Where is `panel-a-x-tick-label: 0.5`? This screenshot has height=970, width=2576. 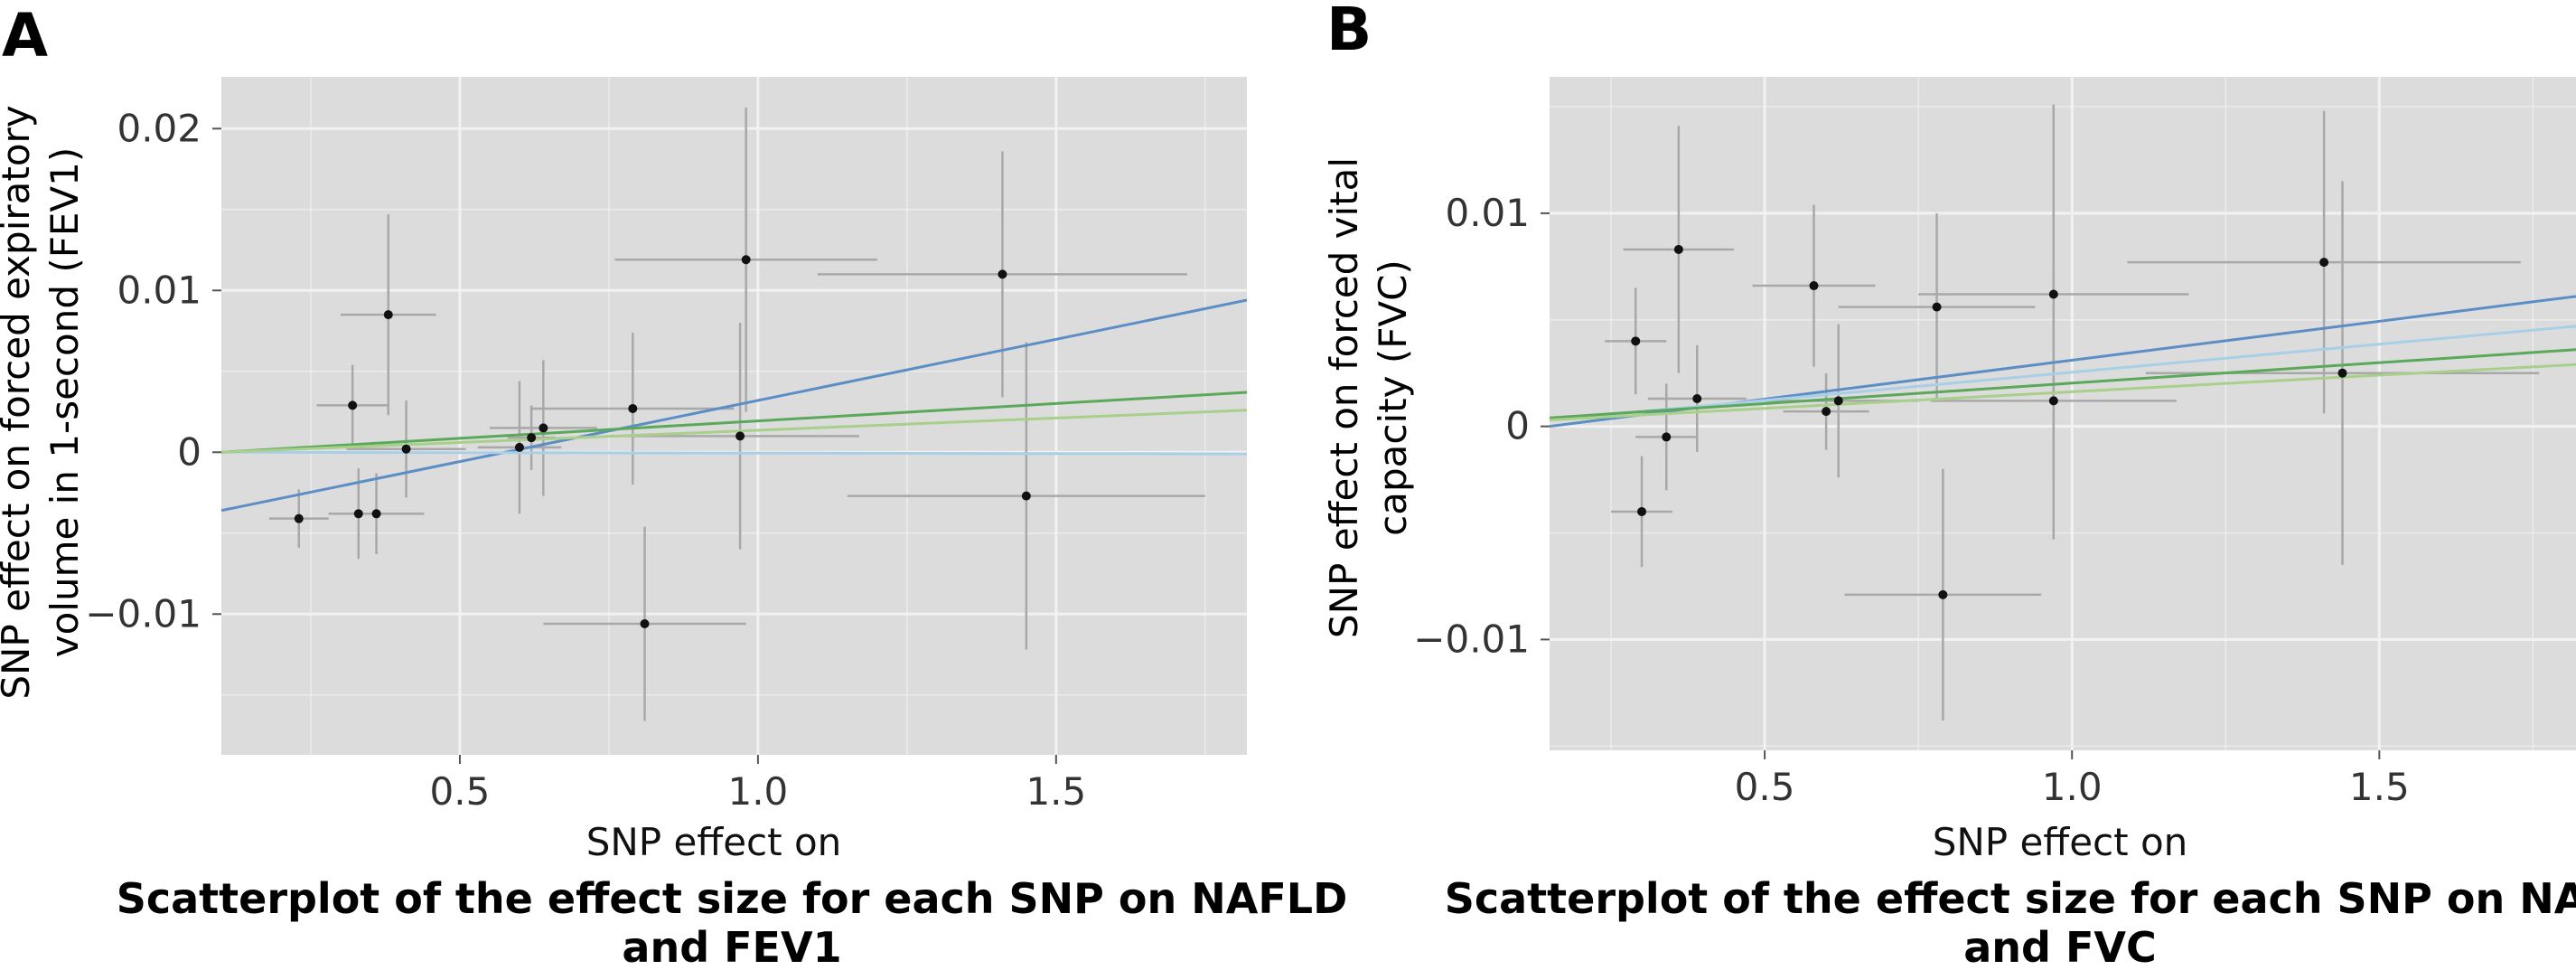 panel-a-x-tick-label: 0.5 is located at coordinates (460, 792).